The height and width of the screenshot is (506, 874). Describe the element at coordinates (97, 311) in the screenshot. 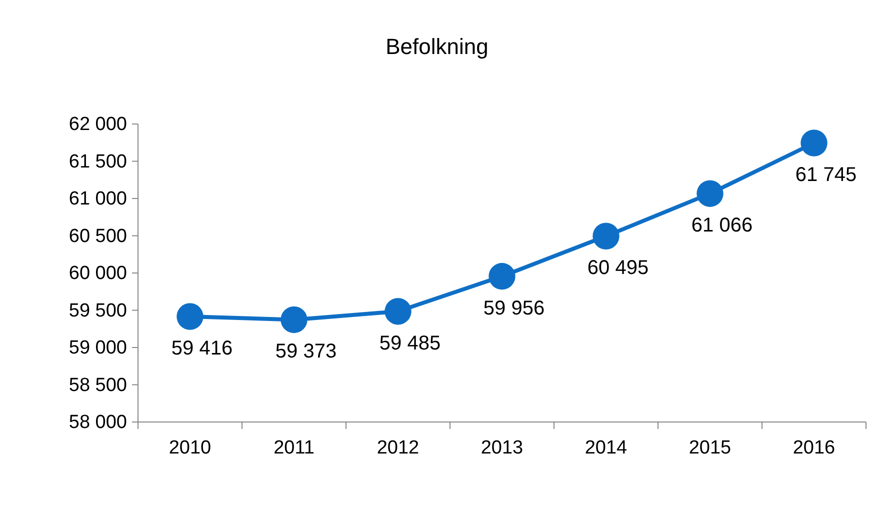

I see `y-tick-label: 59 500` at that location.